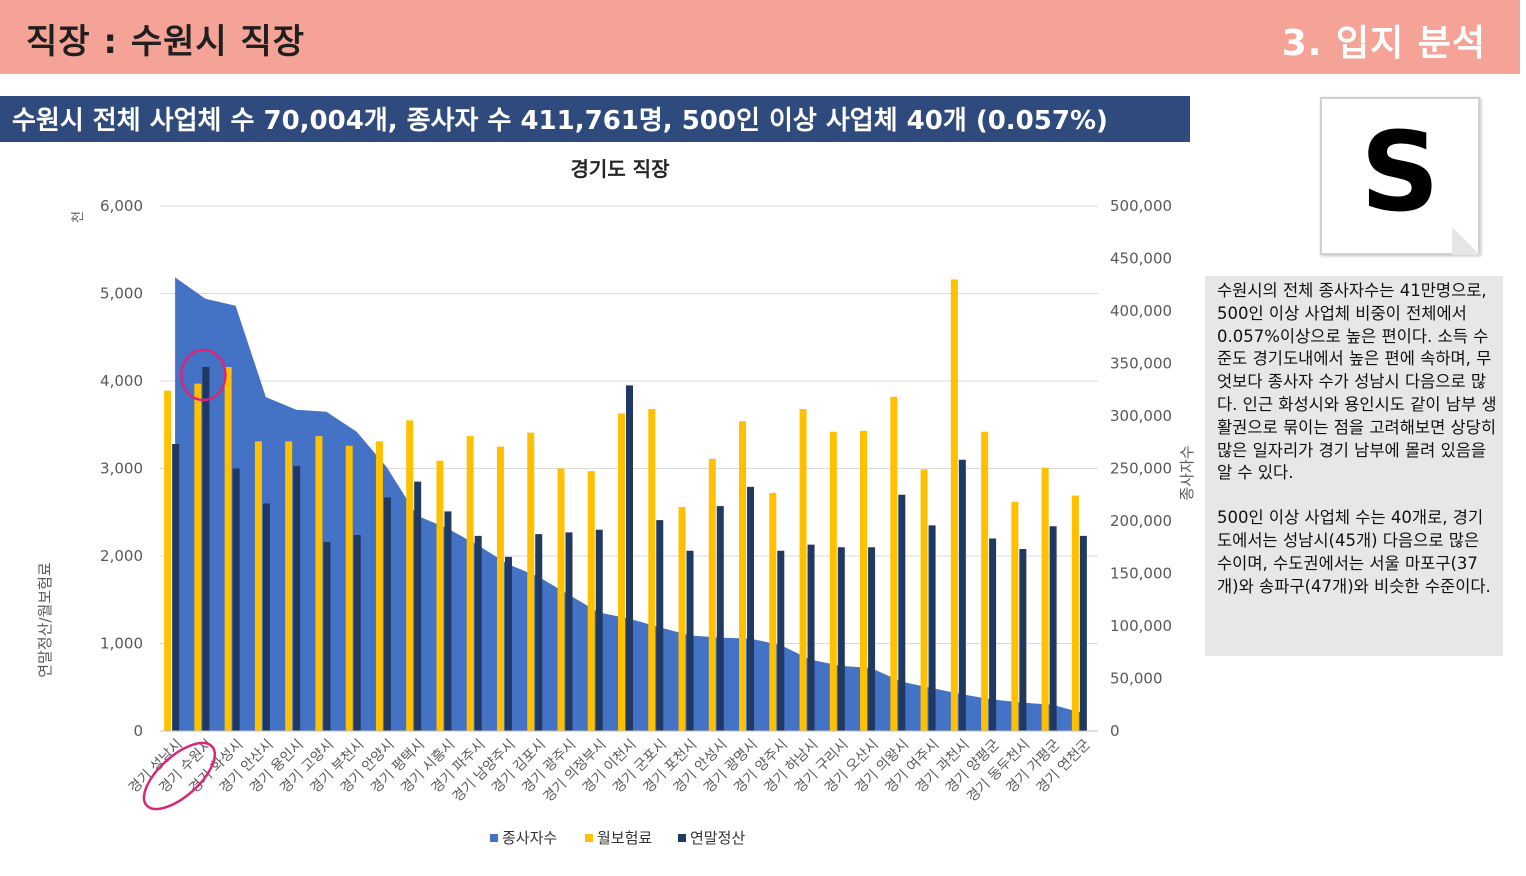  Describe the element at coordinates (717, 838) in the screenshot. I see `legend-label-연말정산: 연말정산` at that location.